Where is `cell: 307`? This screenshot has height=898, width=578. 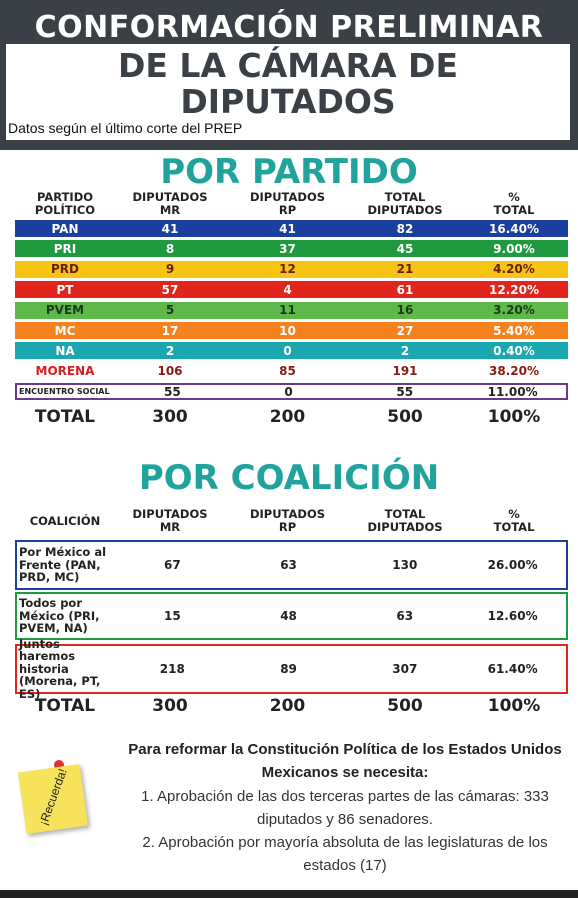 cell: 307 is located at coordinates (405, 669).